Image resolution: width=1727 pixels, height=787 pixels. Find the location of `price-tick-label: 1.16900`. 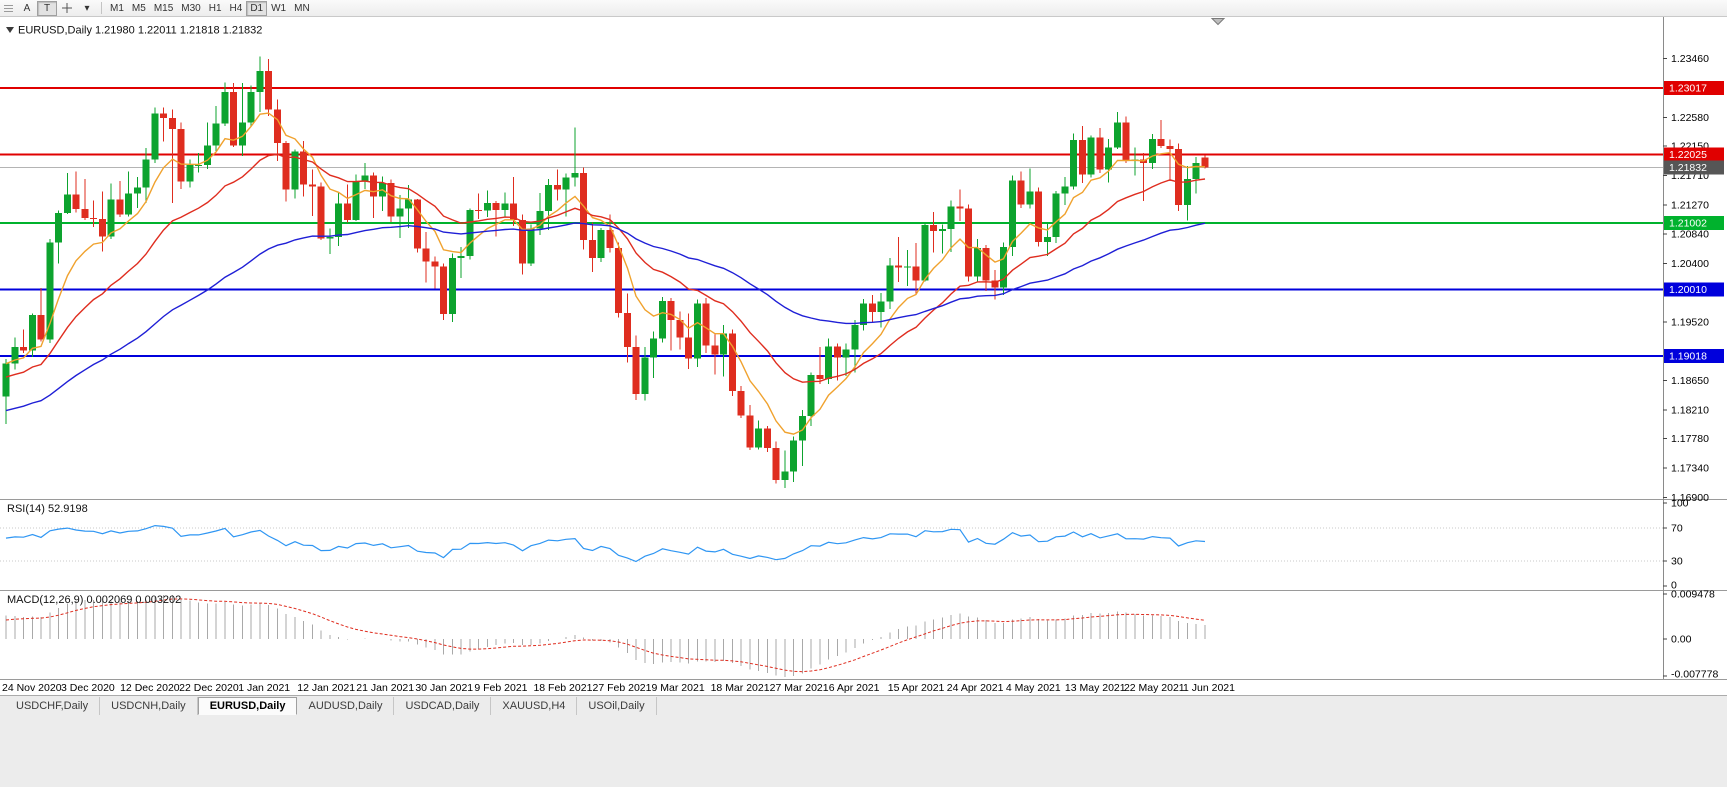

price-tick-label: 1.16900 is located at coordinates (1690, 498).